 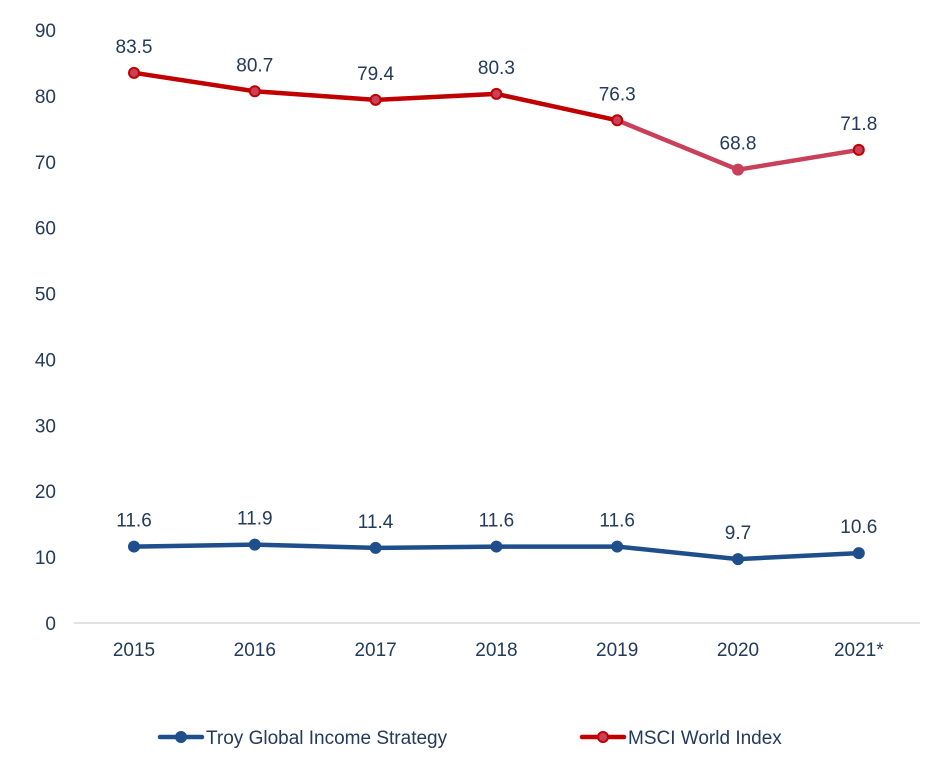 I want to click on x-axis: 2015 2016 2017 2018 2019 2020 2021*, so click(x=498, y=650).